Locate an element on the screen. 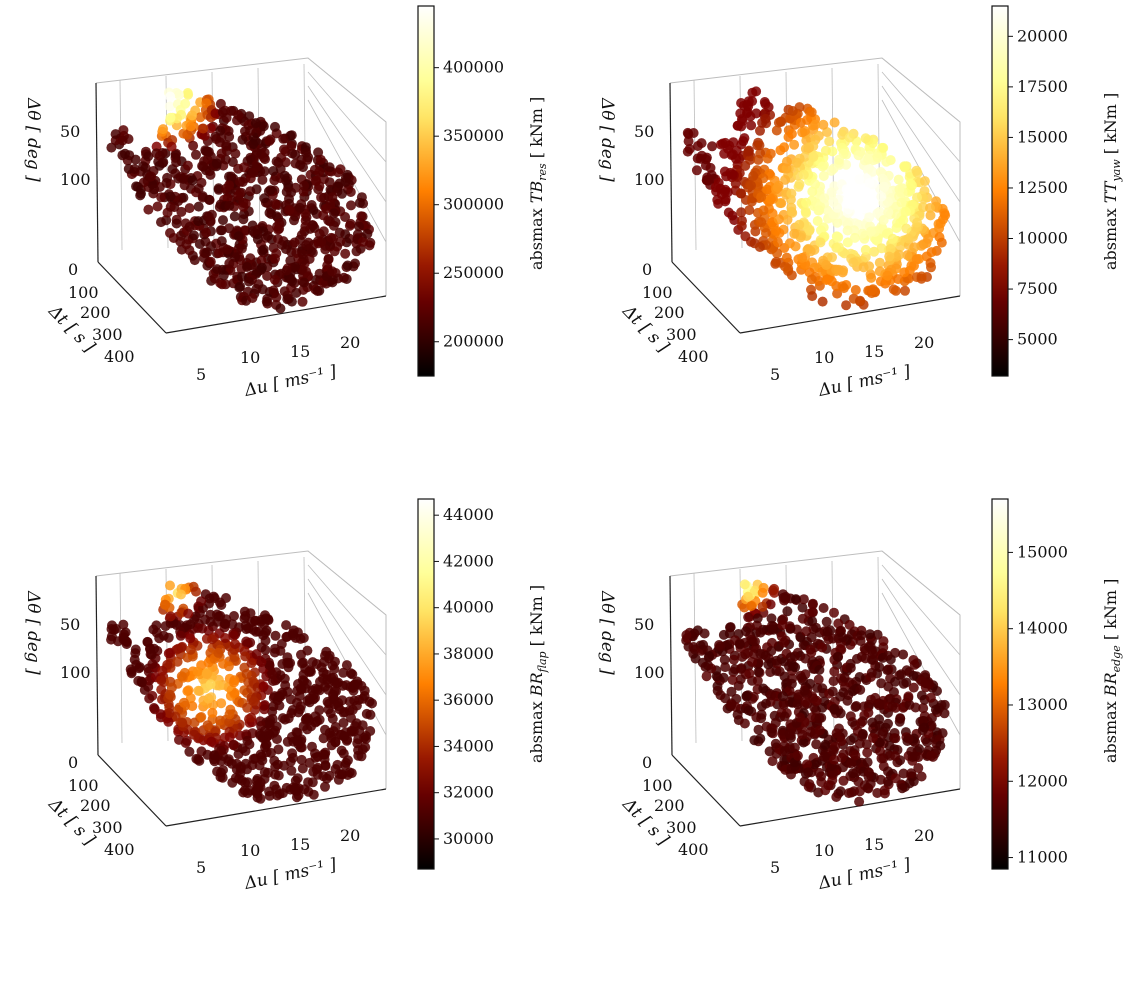 The width and height of the screenshot is (1147, 985). colorbar-label-quantity: TB is located at coordinates (536, 192).